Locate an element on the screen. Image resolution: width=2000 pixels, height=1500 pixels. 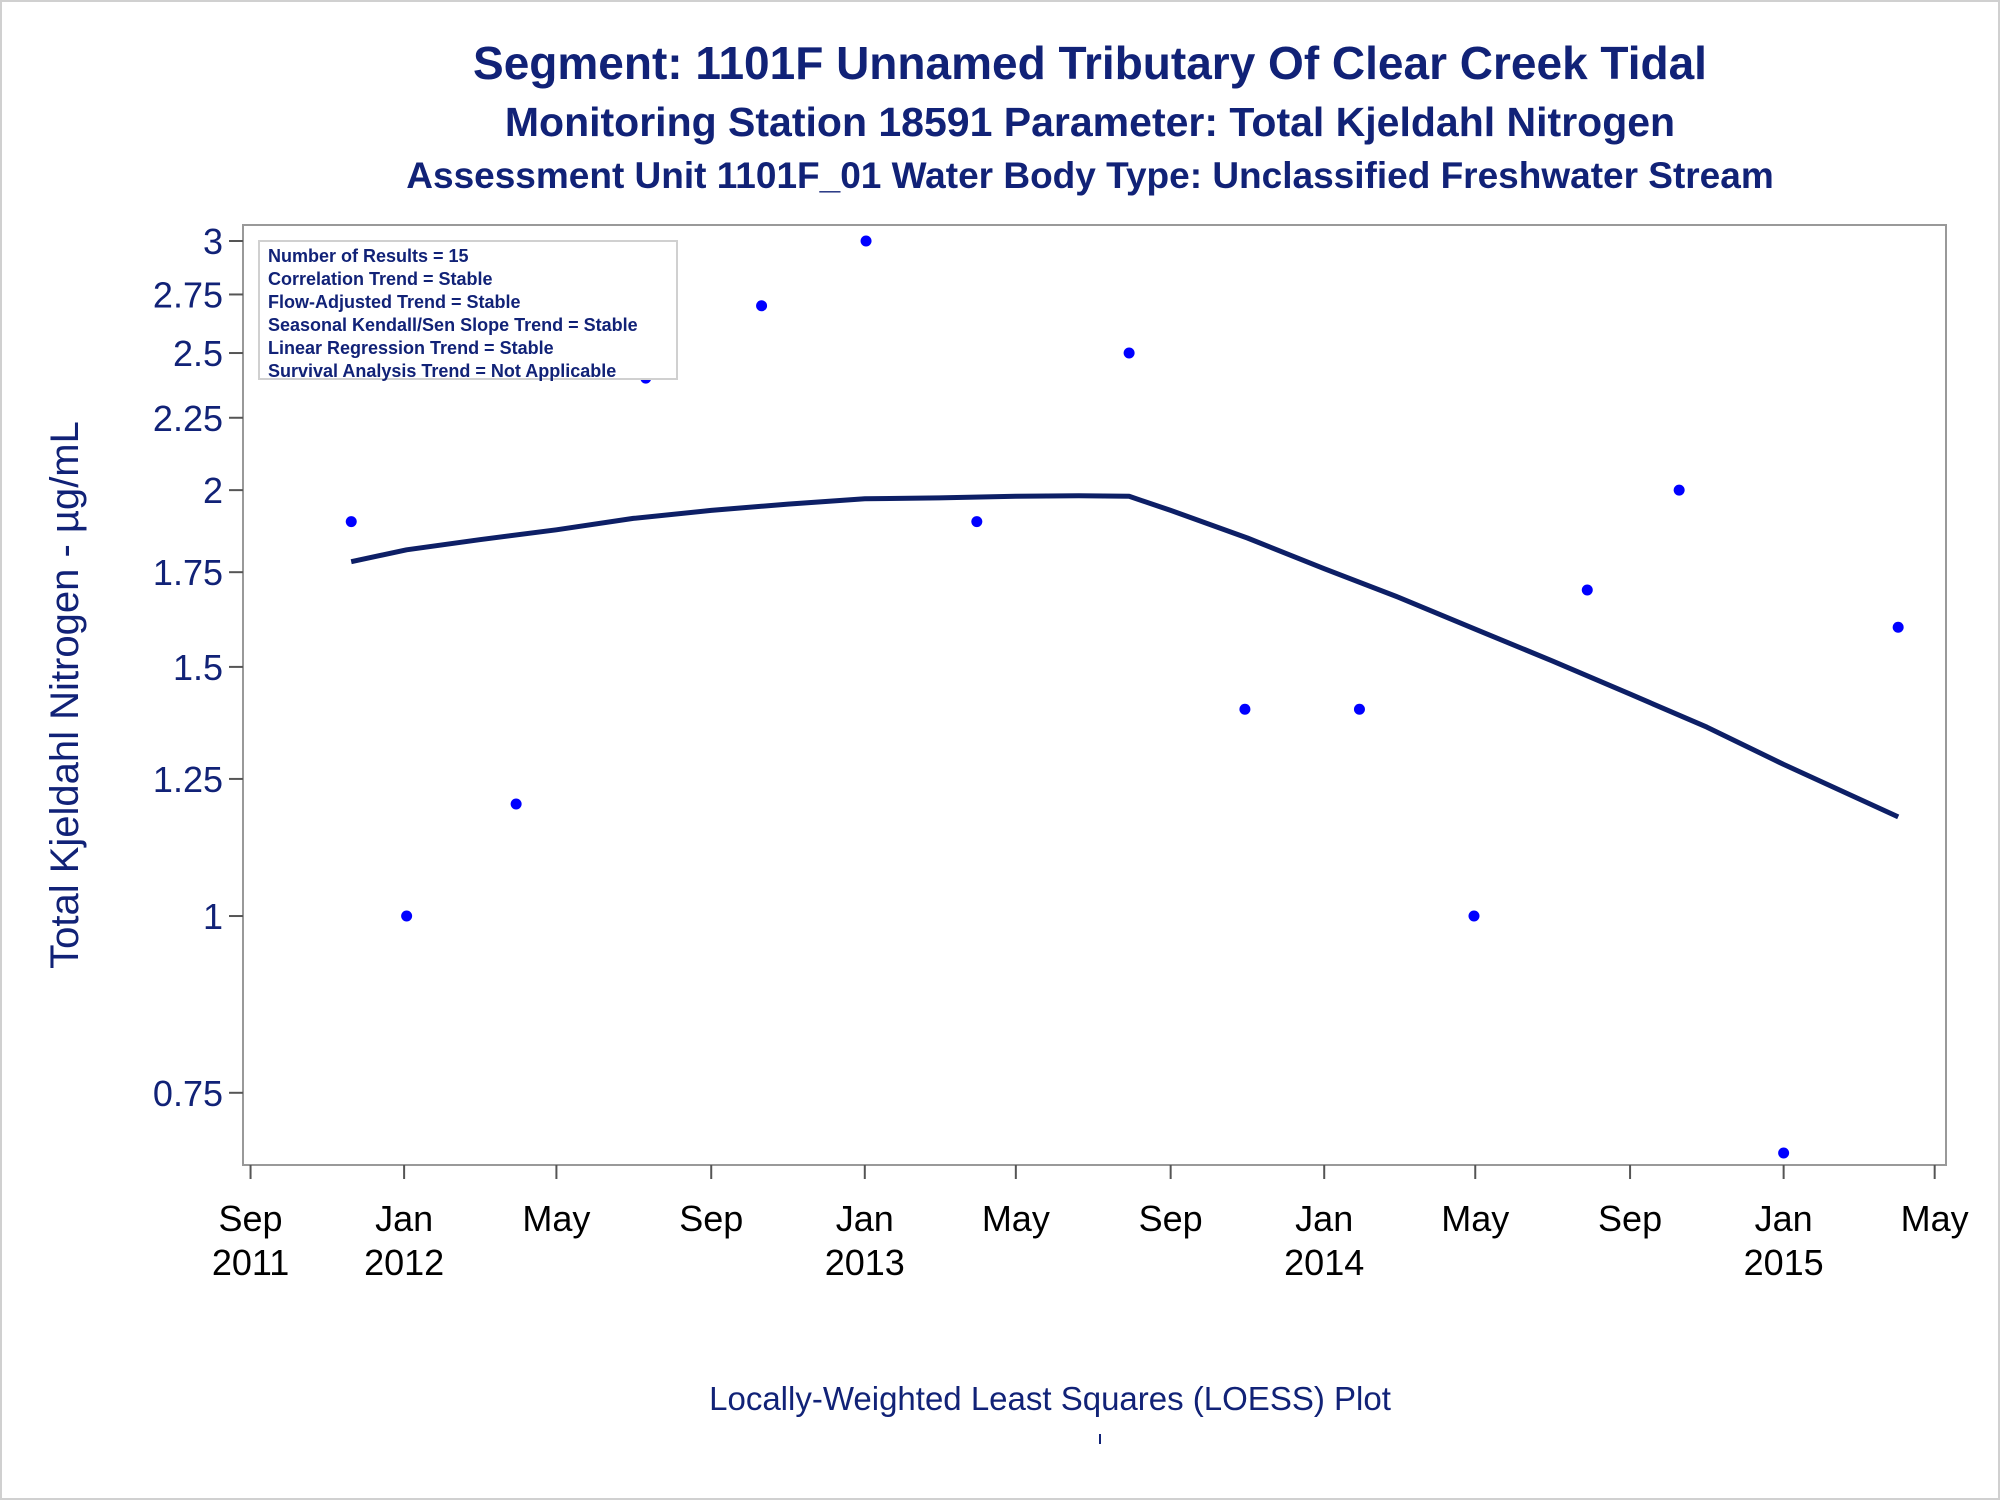
legend-line: Correlation Trend = Stable is located at coordinates (380, 279).